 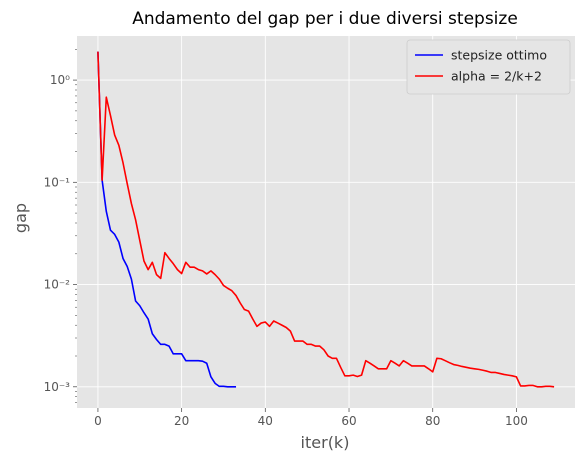 I want to click on y-tick-label: 10⁰, so click(x=60, y=80).